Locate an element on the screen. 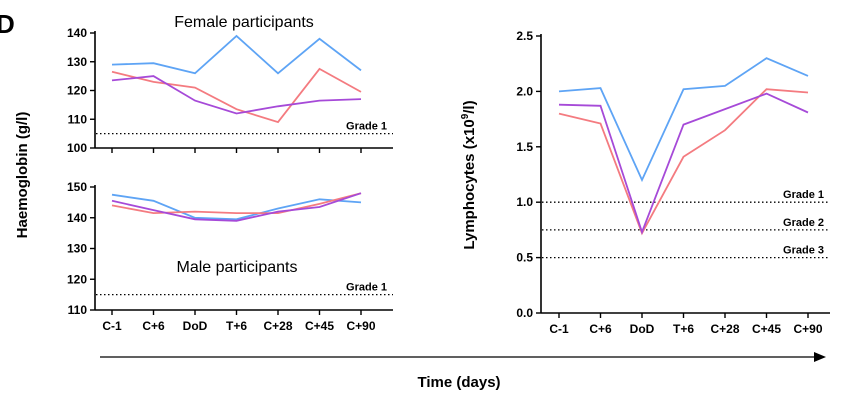 The height and width of the screenshot is (395, 848). lymphocytes-ylabel-part2: /l) is located at coordinates (469, 106).